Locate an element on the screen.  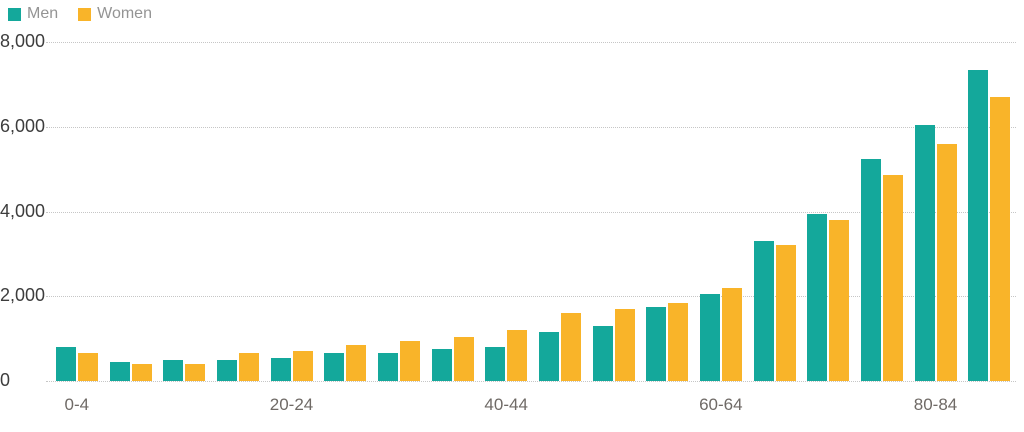
x-axis-tick-label: 60-64 is located at coordinates (721, 404).